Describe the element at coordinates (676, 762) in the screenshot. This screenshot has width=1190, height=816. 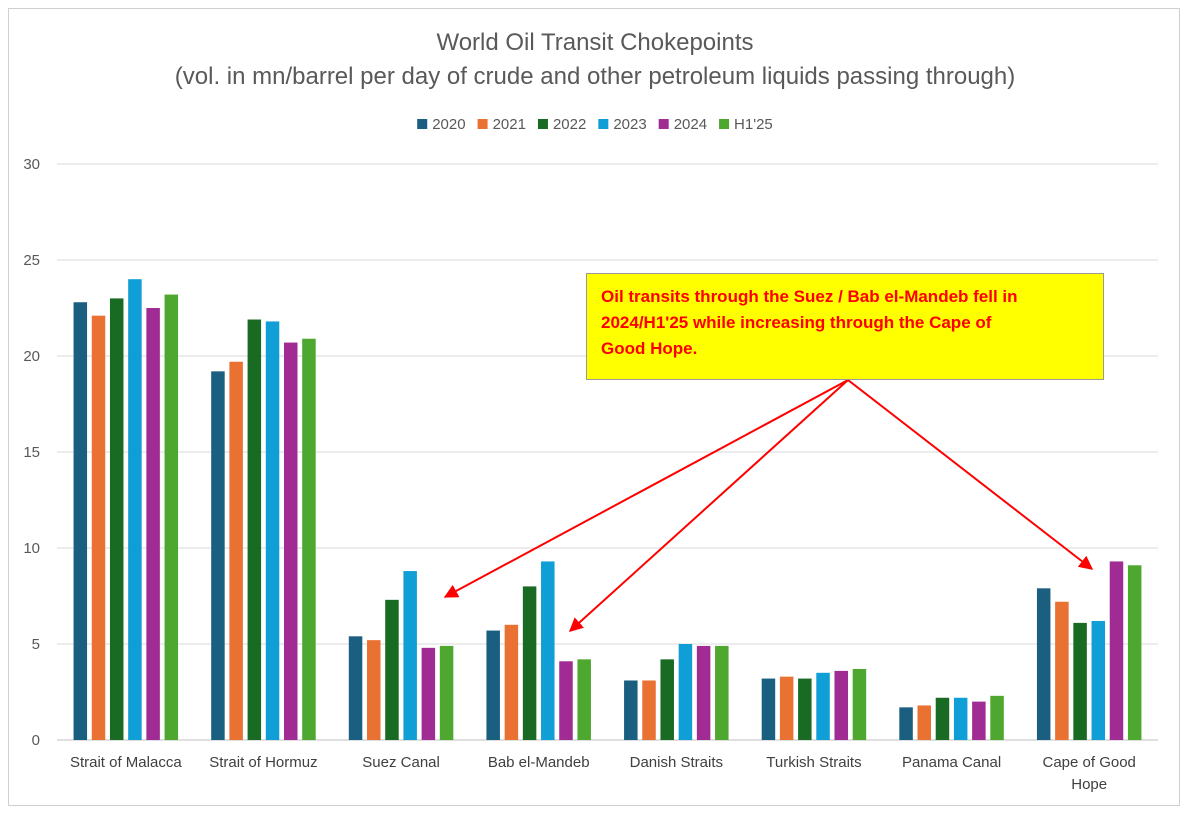
I see `category-label: Danish Straits` at that location.